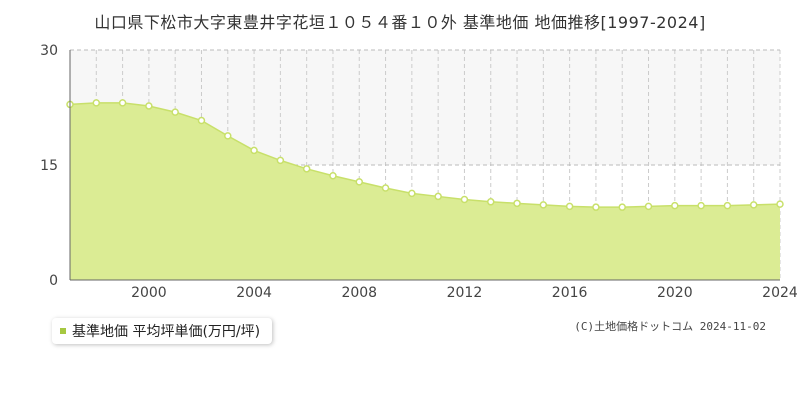  I want to click on x-tick-label: 2016, so click(570, 293).